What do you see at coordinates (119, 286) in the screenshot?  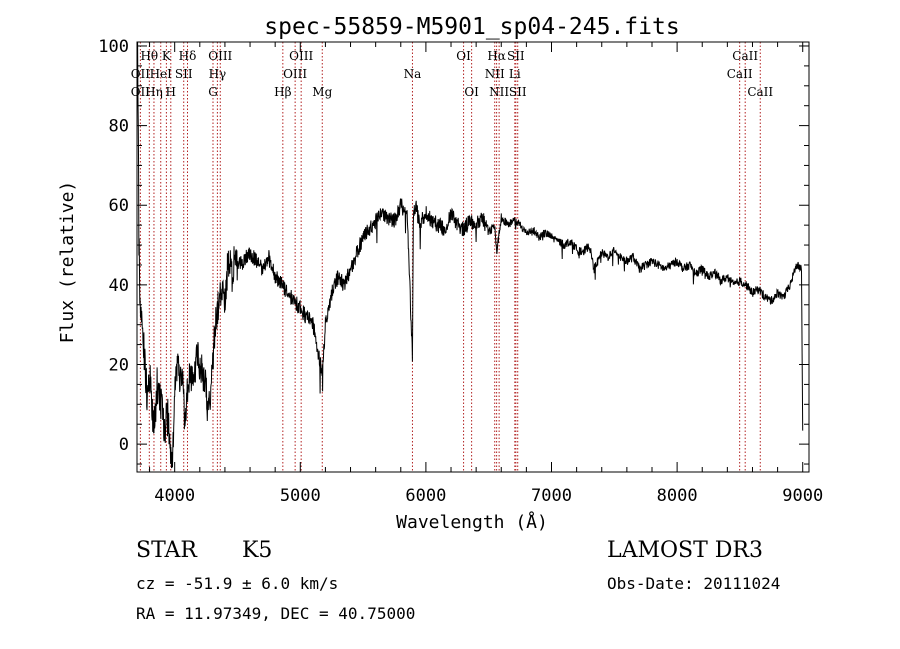 I see `y-tick-label: 40` at bounding box center [119, 286].